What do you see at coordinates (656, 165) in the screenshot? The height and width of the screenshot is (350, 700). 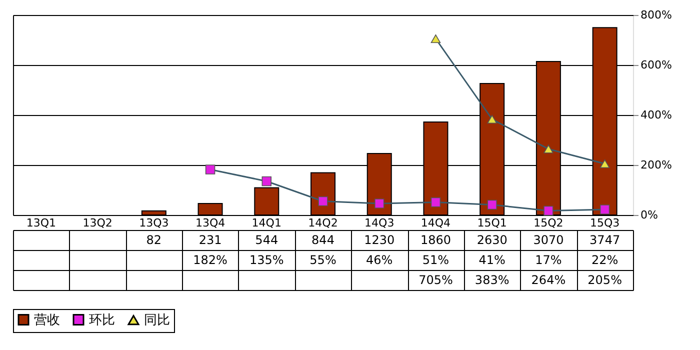 I see `y2-tick-label: 200%` at bounding box center [656, 165].